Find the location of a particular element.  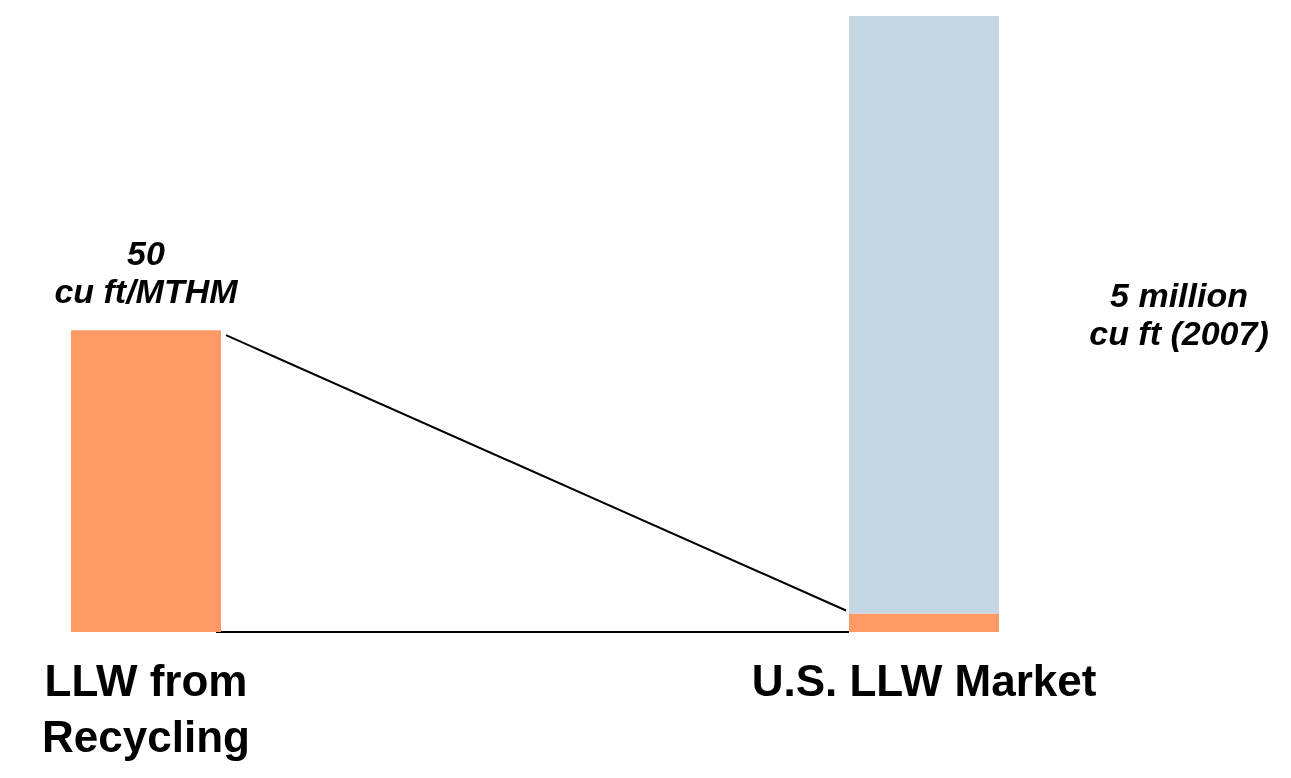

x-tick-label: U.S. LLW Market is located at coordinates (924, 680).